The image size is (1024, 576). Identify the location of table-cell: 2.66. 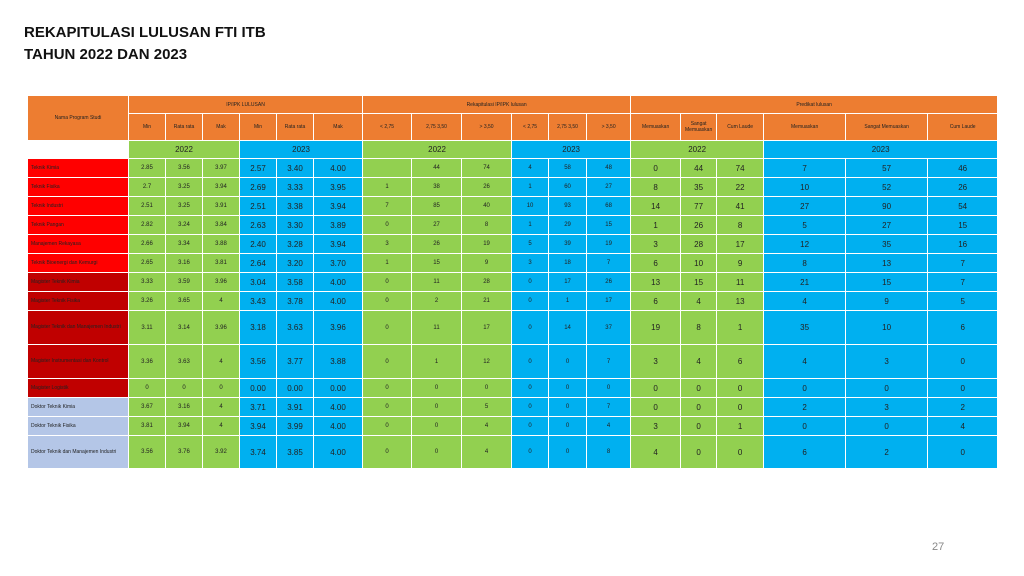
(147, 244).